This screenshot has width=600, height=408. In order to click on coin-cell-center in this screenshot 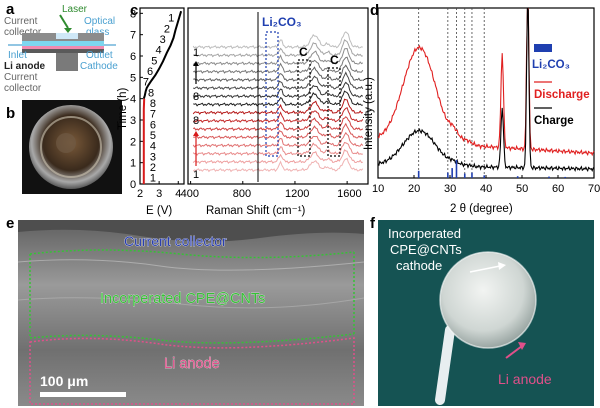, I will do `click(66, 143)`.